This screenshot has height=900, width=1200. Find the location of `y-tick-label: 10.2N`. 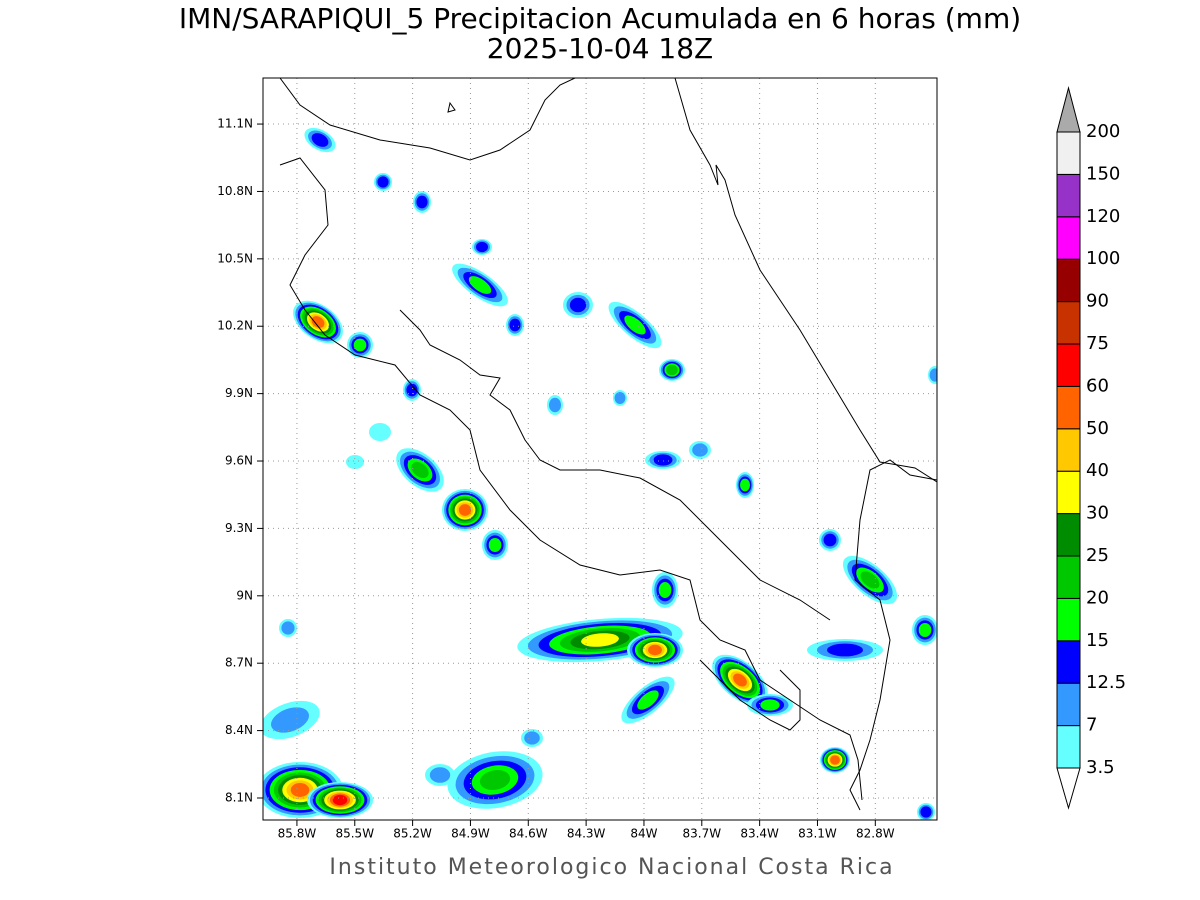

y-tick-label: 10.2N is located at coordinates (235, 326).